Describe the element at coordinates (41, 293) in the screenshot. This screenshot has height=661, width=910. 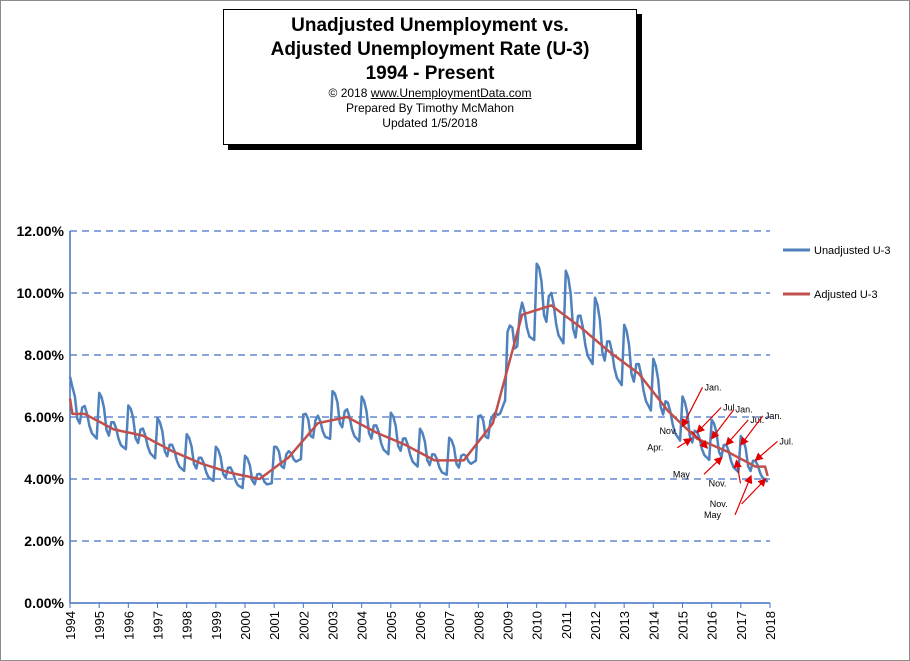
I see `y-tick-label: 10.00%` at that location.